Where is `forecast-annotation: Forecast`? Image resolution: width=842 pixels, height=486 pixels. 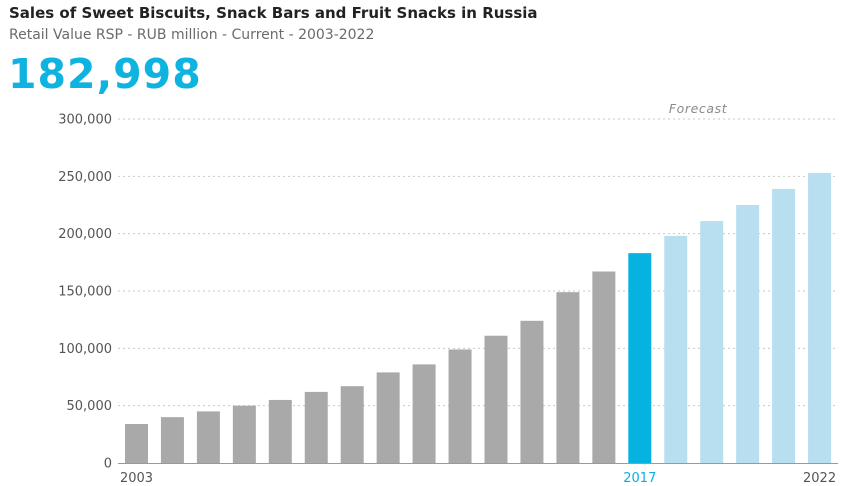 forecast-annotation: Forecast is located at coordinates (698, 108).